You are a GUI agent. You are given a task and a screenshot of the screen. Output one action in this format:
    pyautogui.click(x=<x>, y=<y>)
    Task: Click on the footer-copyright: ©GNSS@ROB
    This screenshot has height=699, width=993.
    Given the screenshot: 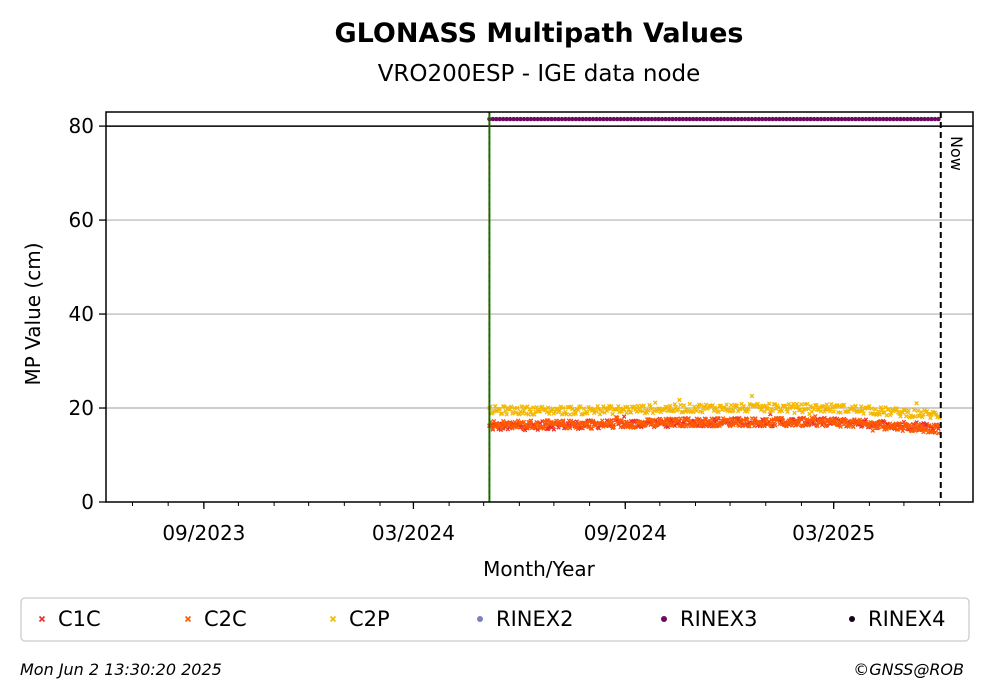 What is the action you would take?
    pyautogui.click(x=908, y=669)
    